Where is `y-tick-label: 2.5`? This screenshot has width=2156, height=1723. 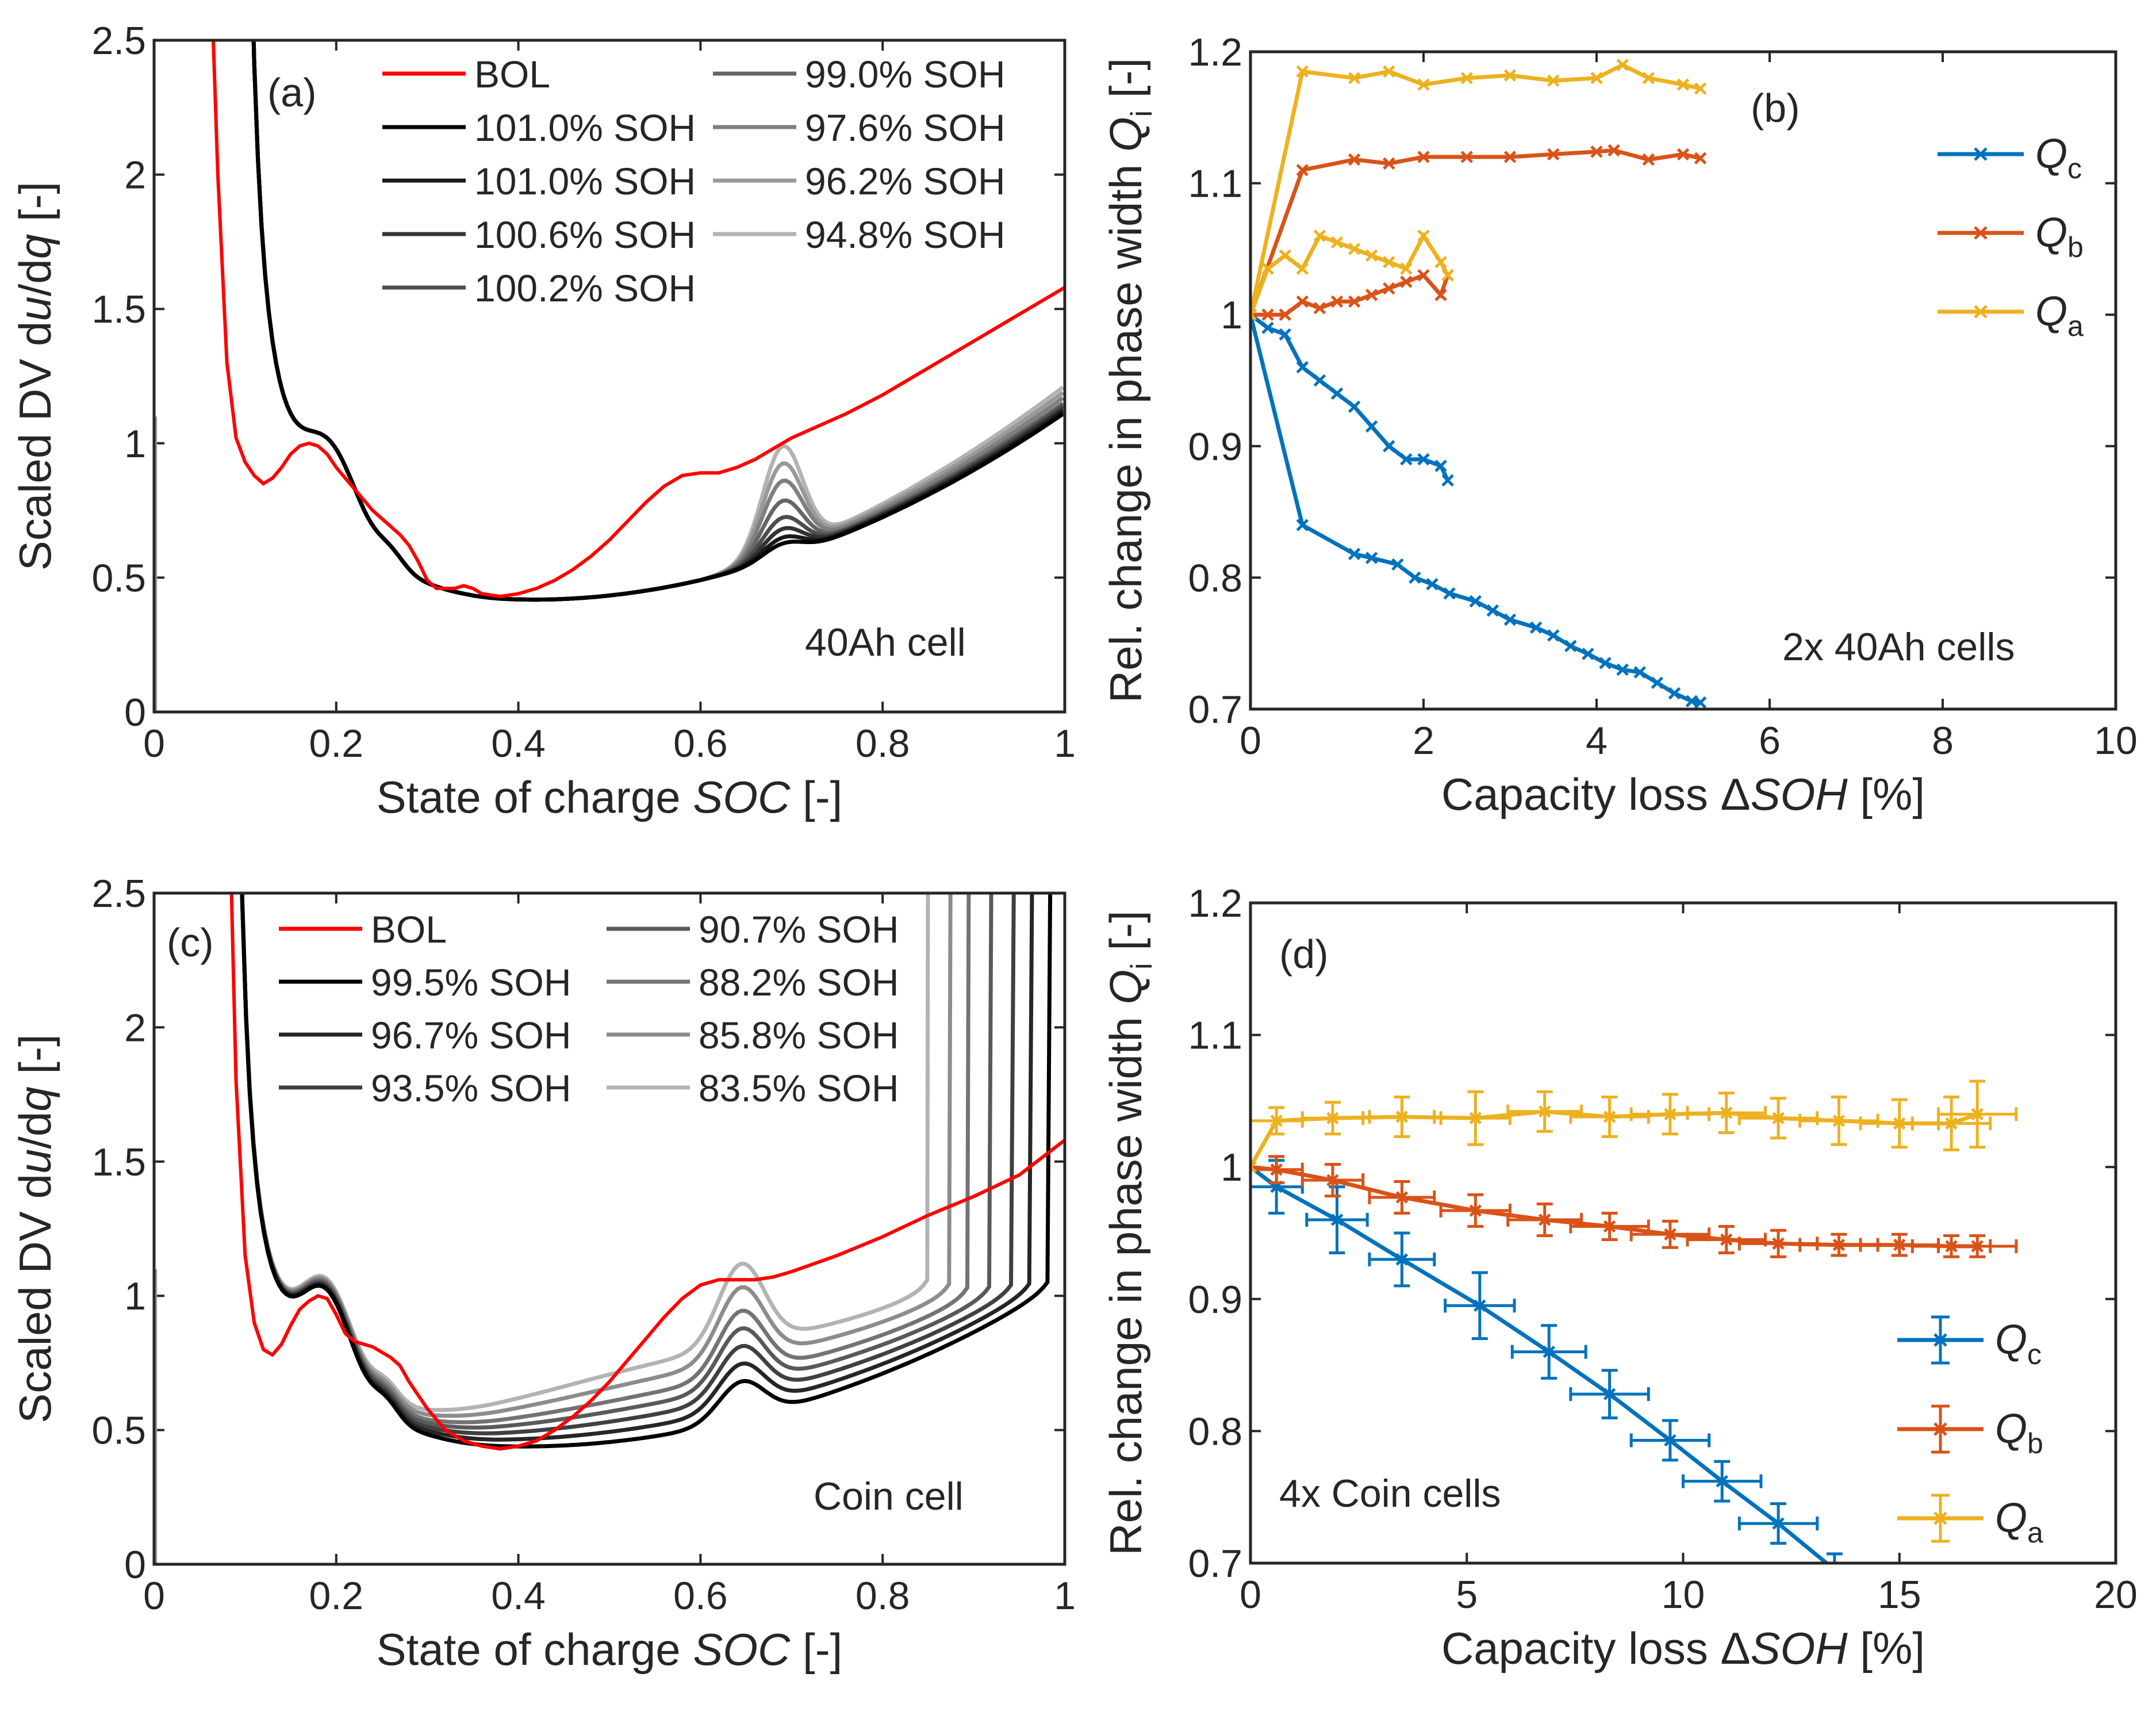
y-tick-label: 2.5 is located at coordinates (118, 894).